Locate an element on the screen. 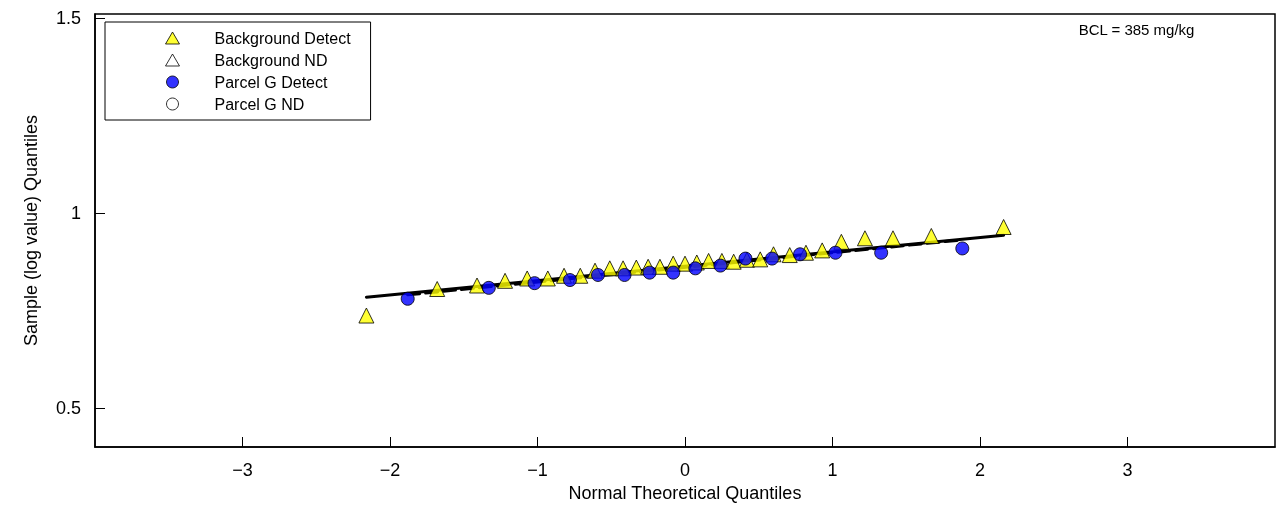 The width and height of the screenshot is (1285, 518). annotation: BCL = 385 mg/kg is located at coordinates (1136, 29).